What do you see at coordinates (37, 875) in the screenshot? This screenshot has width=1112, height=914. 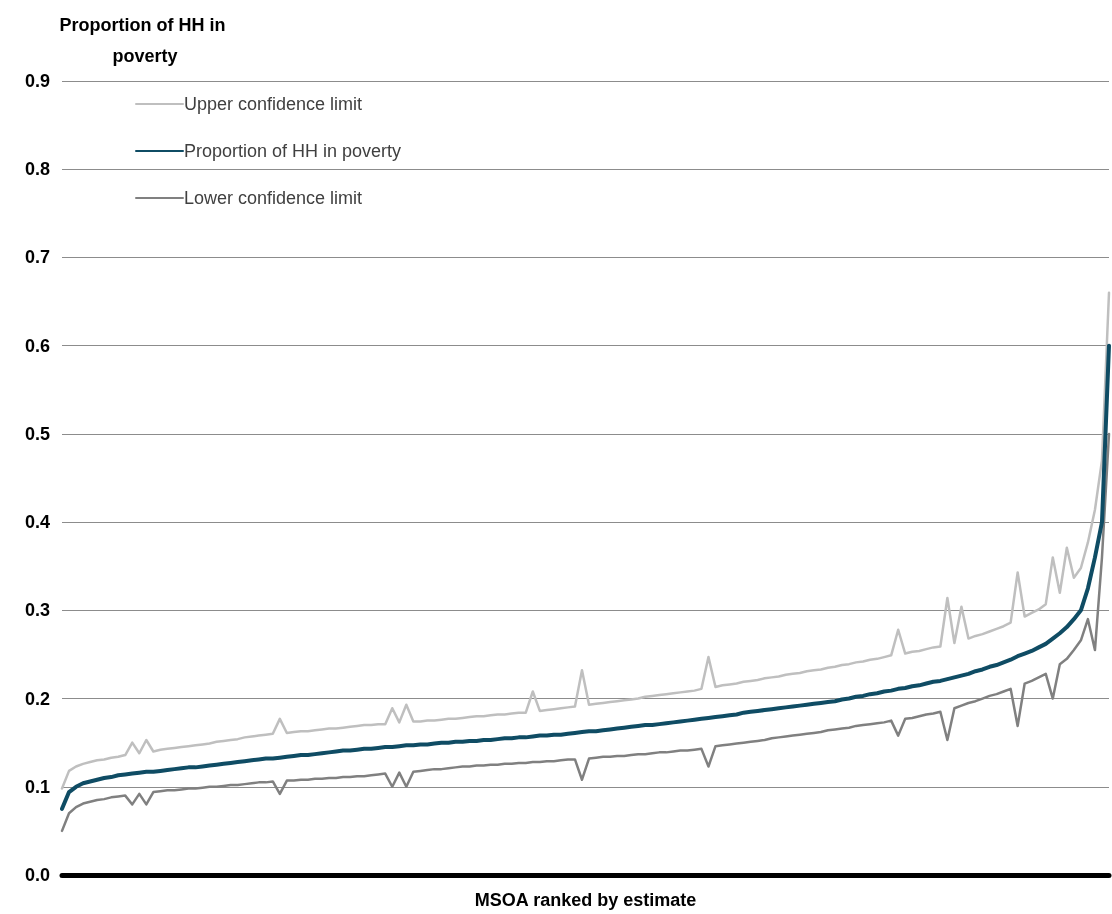 I see `y-tick-label: 0.0` at bounding box center [37, 875].